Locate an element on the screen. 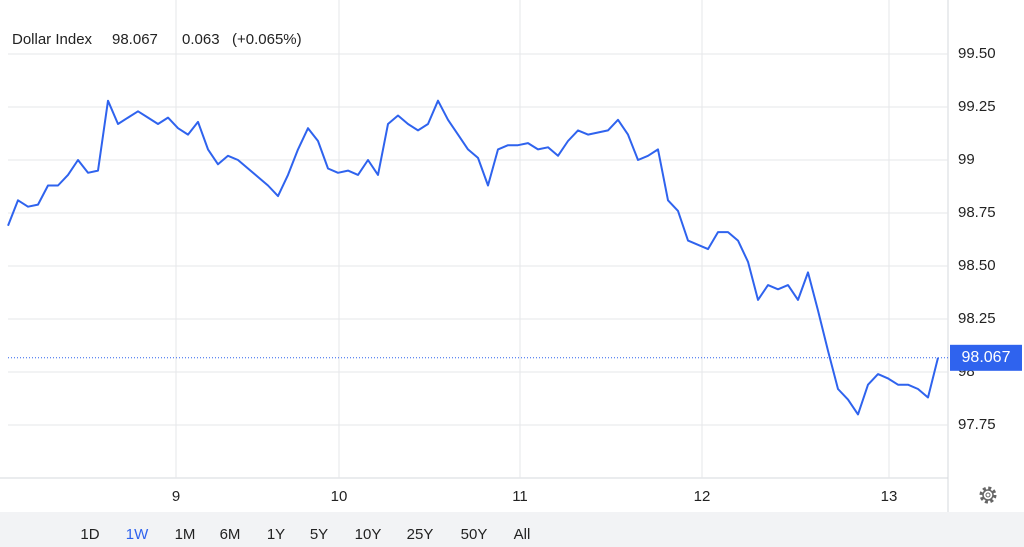  last-price-label: 98.067 is located at coordinates (986, 357).